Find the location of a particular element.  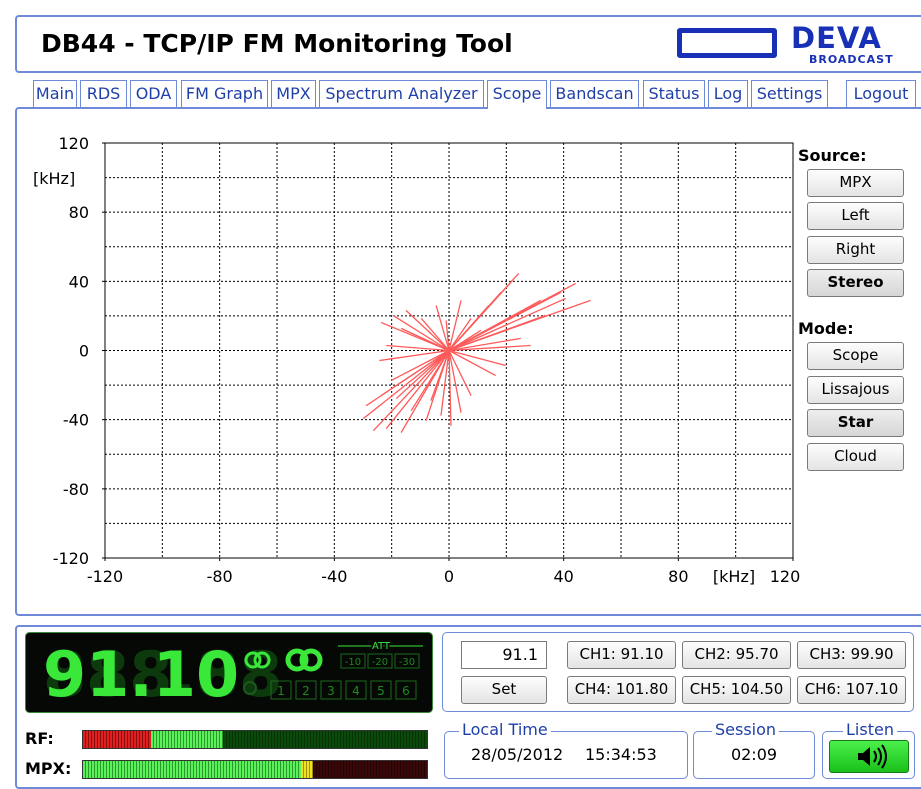

lcd-display: 888.88 91.10 ATT -10 -20 -30 1 2 3 4 5 6 is located at coordinates (229, 672).